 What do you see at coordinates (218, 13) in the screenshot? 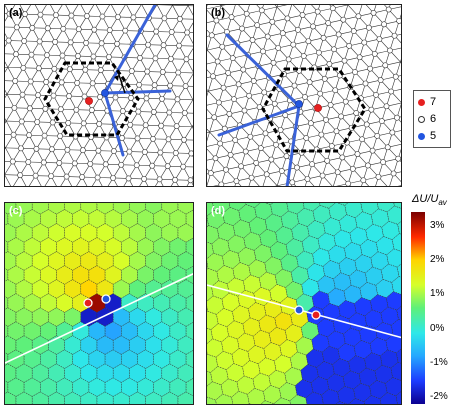
I see `panel-label-b: (b)` at bounding box center [218, 13].